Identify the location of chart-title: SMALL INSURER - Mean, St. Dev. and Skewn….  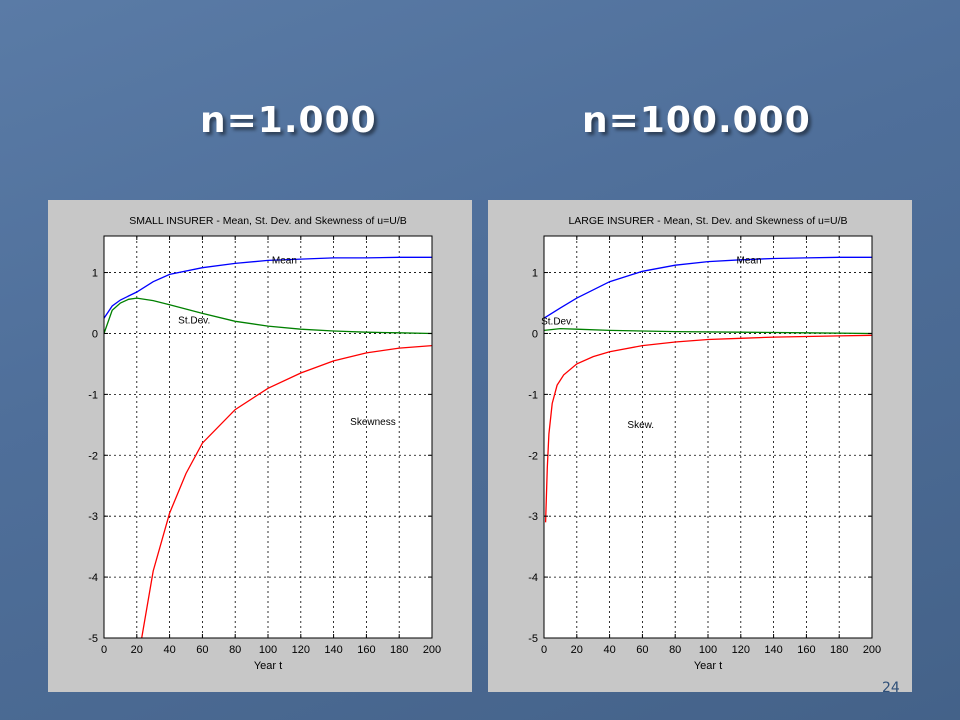
(268, 221).